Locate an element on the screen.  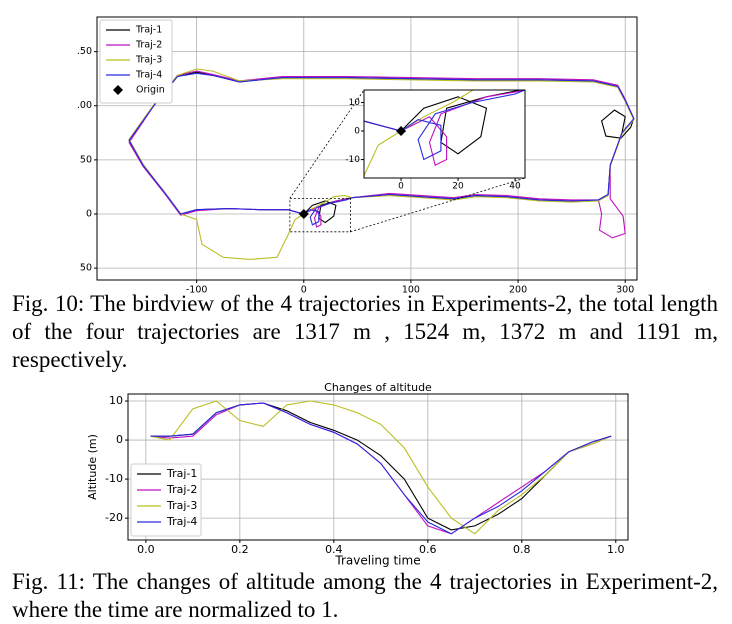
x-tick-label: 0 is located at coordinates (304, 290).